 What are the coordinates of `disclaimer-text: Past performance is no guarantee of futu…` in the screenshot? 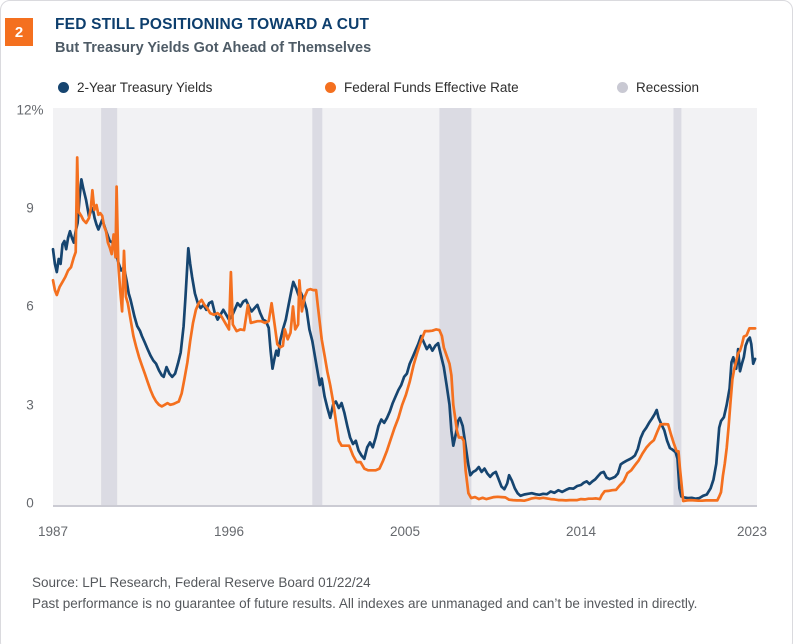 It's located at (365, 603).